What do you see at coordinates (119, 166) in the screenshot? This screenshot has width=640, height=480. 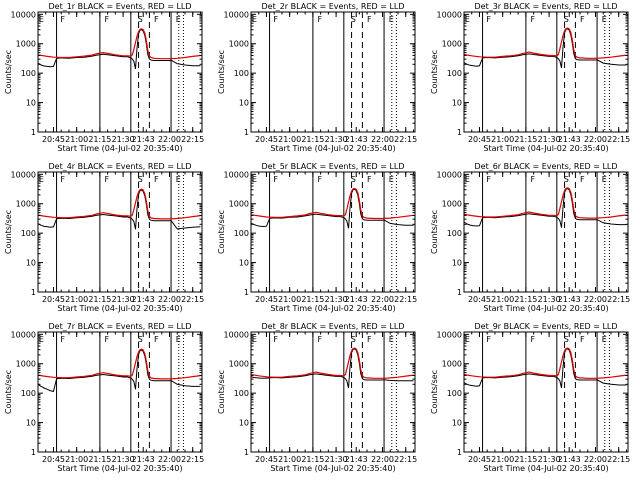 I see `panel-title: Det_4r BLACK = Events, RED = LLD` at bounding box center [119, 166].